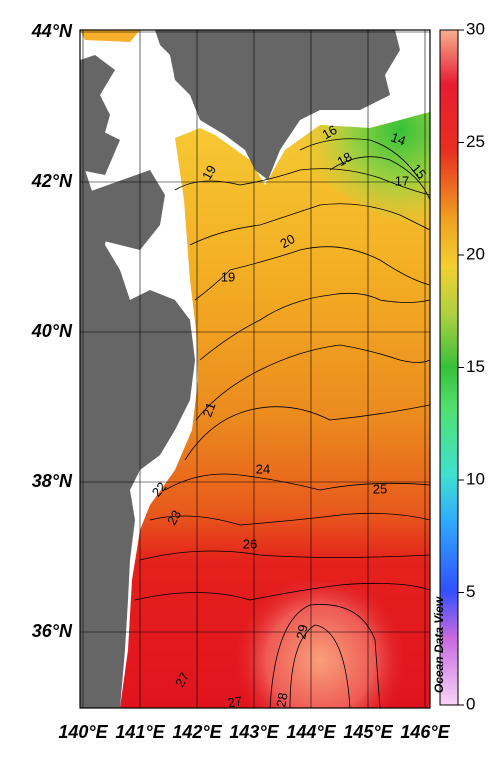 This screenshot has height=767, width=502. What do you see at coordinates (174, 517) in the screenshot?
I see `contour-label: 23` at bounding box center [174, 517].